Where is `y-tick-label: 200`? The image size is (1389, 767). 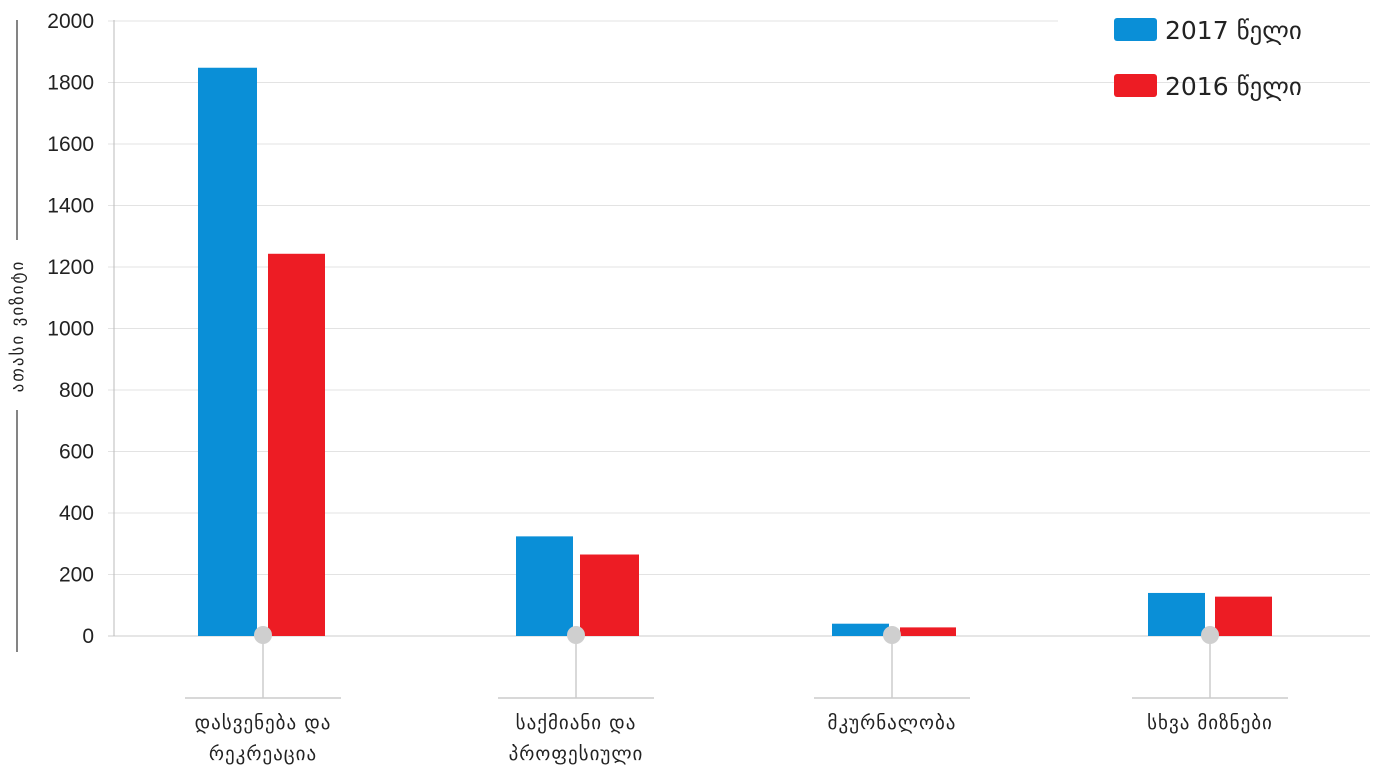 y-tick-label: 200 is located at coordinates (76, 575).